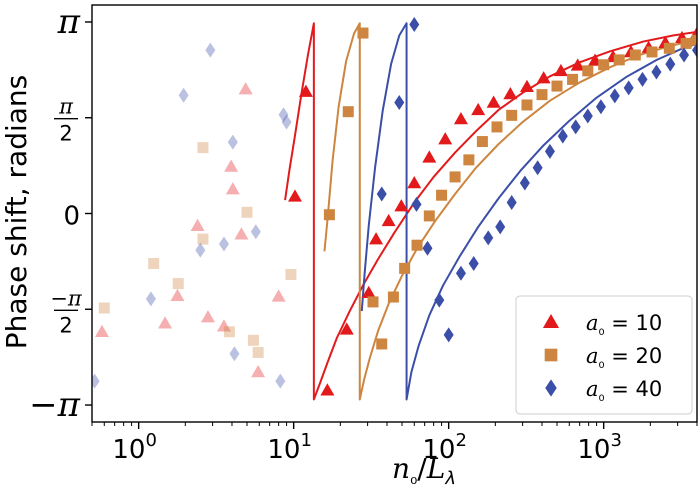  What do you see at coordinates (624, 325) in the screenshot?
I see `legend-label: a₀ = 10` at bounding box center [624, 325].